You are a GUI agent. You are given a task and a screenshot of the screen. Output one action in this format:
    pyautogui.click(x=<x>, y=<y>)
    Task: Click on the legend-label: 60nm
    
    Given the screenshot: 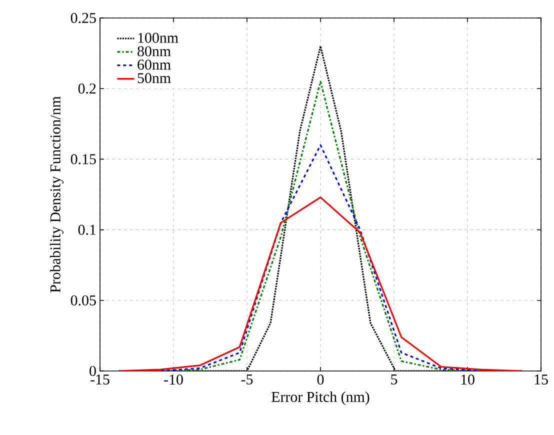 What is the action you would take?
    pyautogui.click(x=154, y=65)
    